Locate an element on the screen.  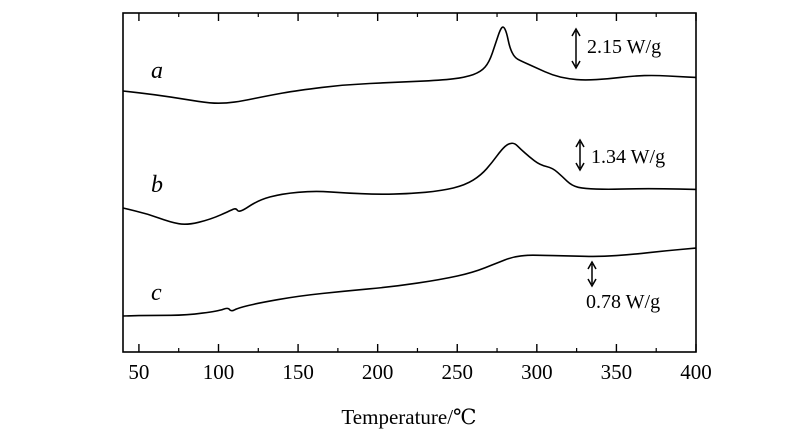
scale-bars: 2.15 W/g 1.34 W/g 0.78 W/g is located at coordinates (618, 170).